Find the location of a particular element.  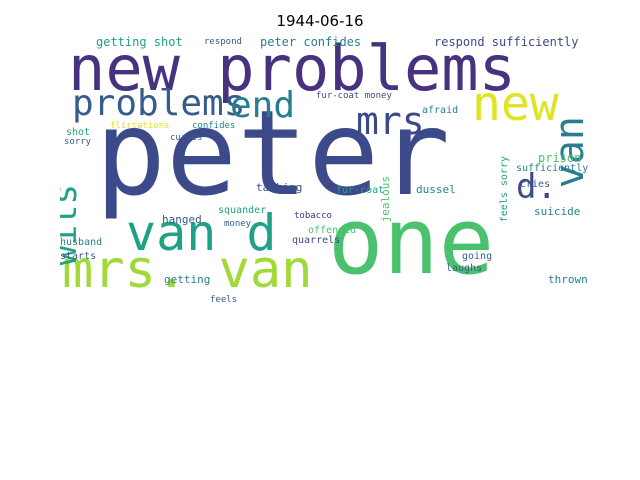

cloud-word: feels is located at coordinates (224, 300).